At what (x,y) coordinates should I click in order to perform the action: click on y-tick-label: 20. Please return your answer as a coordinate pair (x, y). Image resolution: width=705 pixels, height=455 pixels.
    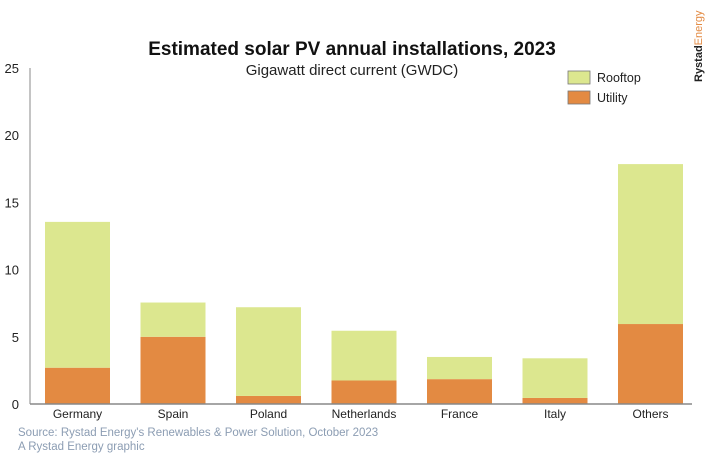
    Looking at the image, I should click on (12, 135).